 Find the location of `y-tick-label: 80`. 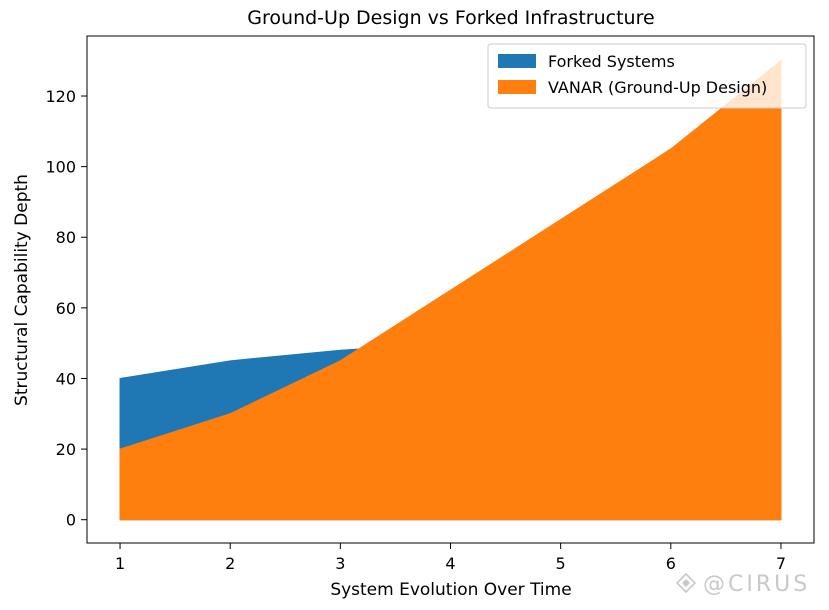

y-tick-label: 80 is located at coordinates (66, 237).